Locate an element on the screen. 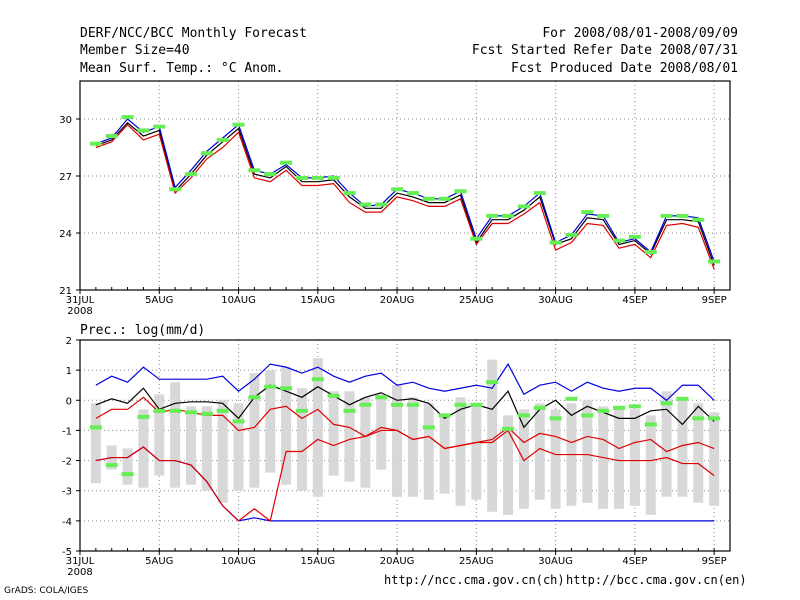 The height and width of the screenshot is (600, 800). panel1-xtick-label: 31JUL is located at coordinates (80, 300).